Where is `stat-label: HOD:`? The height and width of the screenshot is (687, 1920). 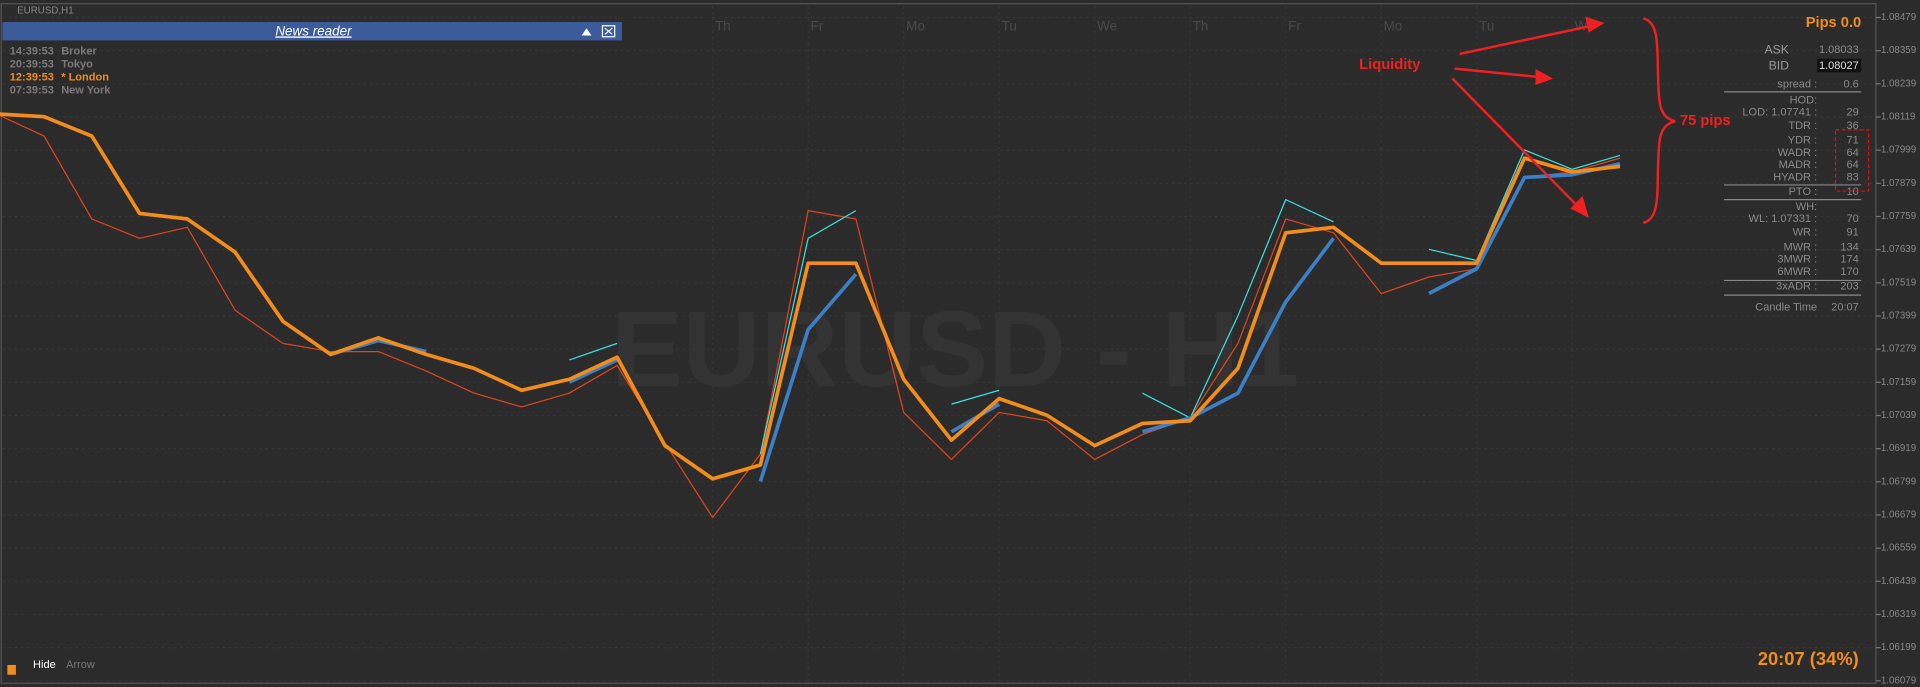 stat-label: HOD: is located at coordinates (1804, 100).